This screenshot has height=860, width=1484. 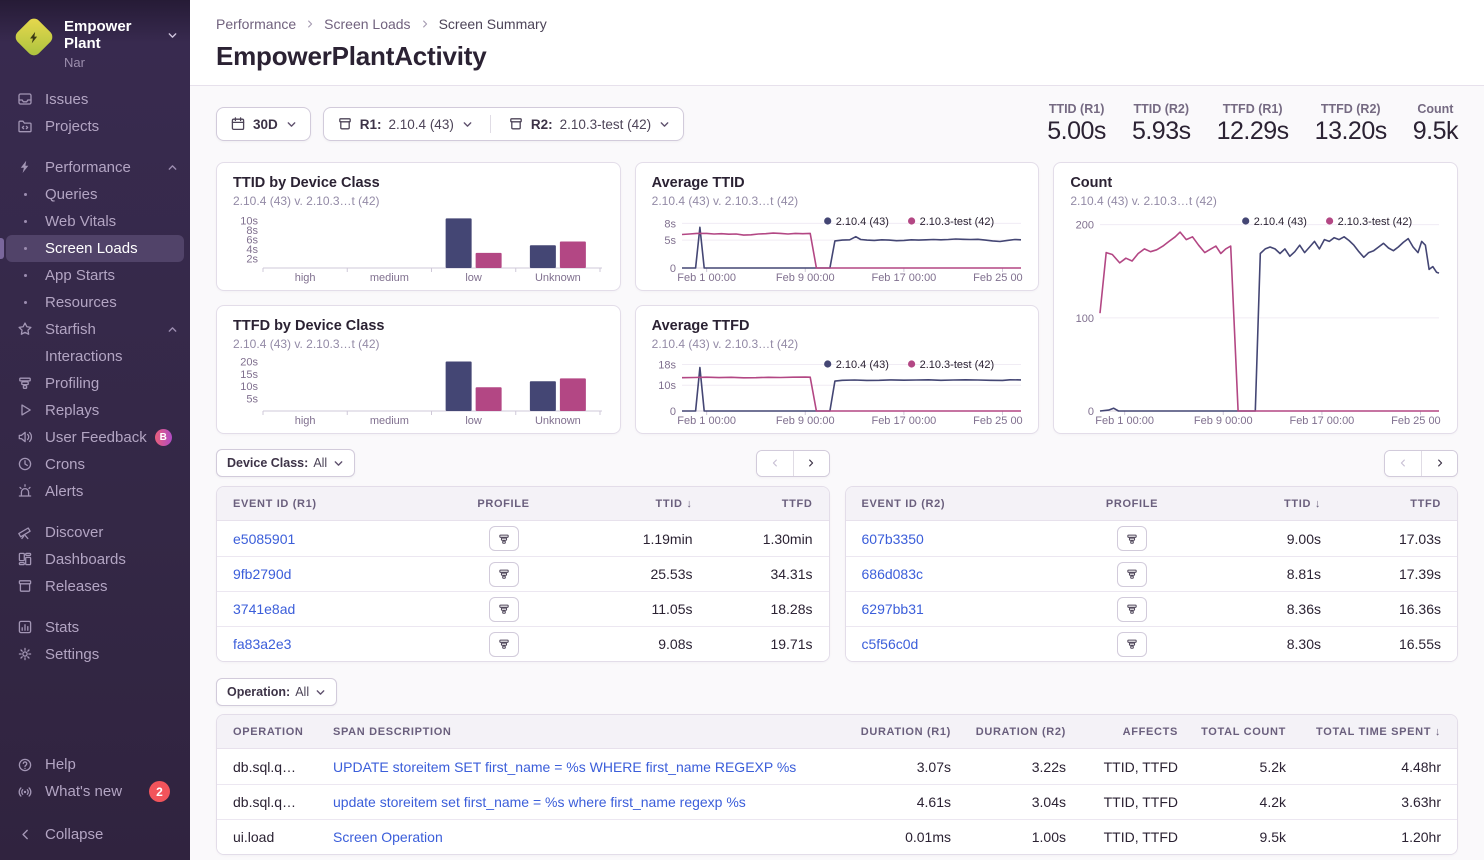 What do you see at coordinates (1419, 609) in the screenshot?
I see `ttfd-cell: 16.36s` at bounding box center [1419, 609].